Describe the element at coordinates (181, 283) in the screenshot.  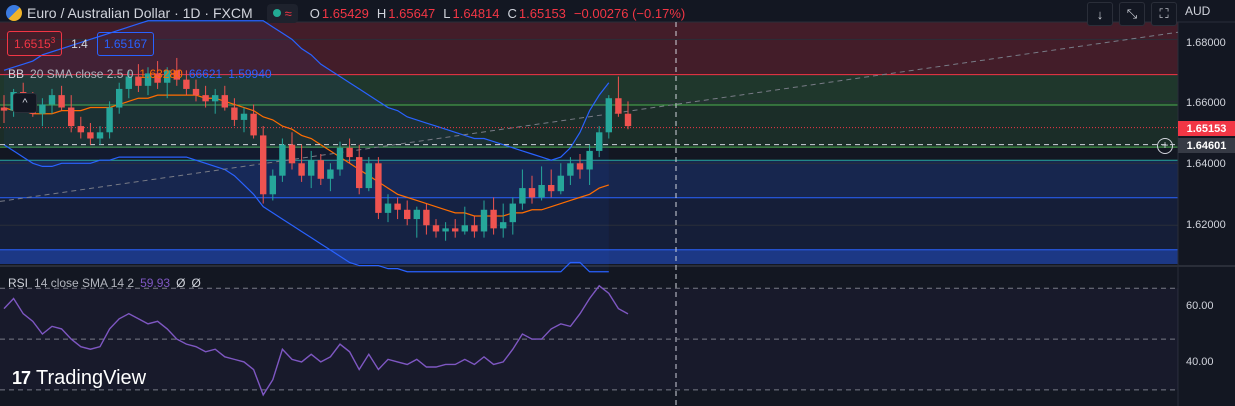
I see `rsi-na-1: Ø` at that location.